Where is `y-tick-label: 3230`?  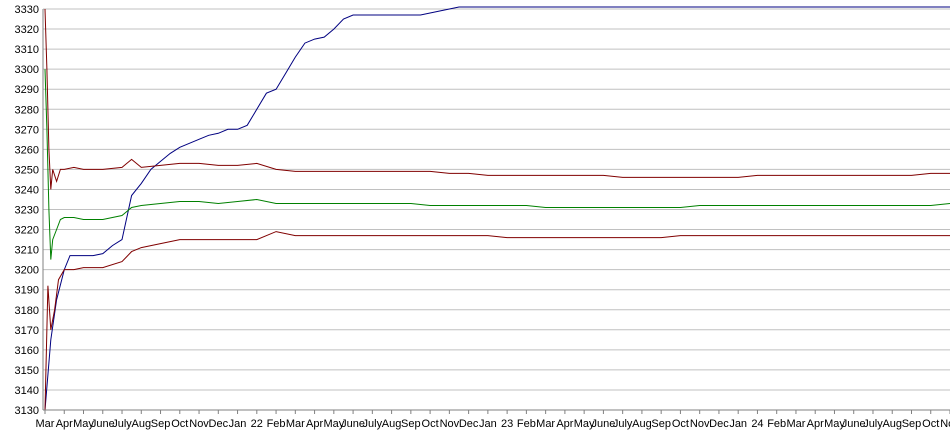 y-tick-label: 3230 is located at coordinates (27, 211).